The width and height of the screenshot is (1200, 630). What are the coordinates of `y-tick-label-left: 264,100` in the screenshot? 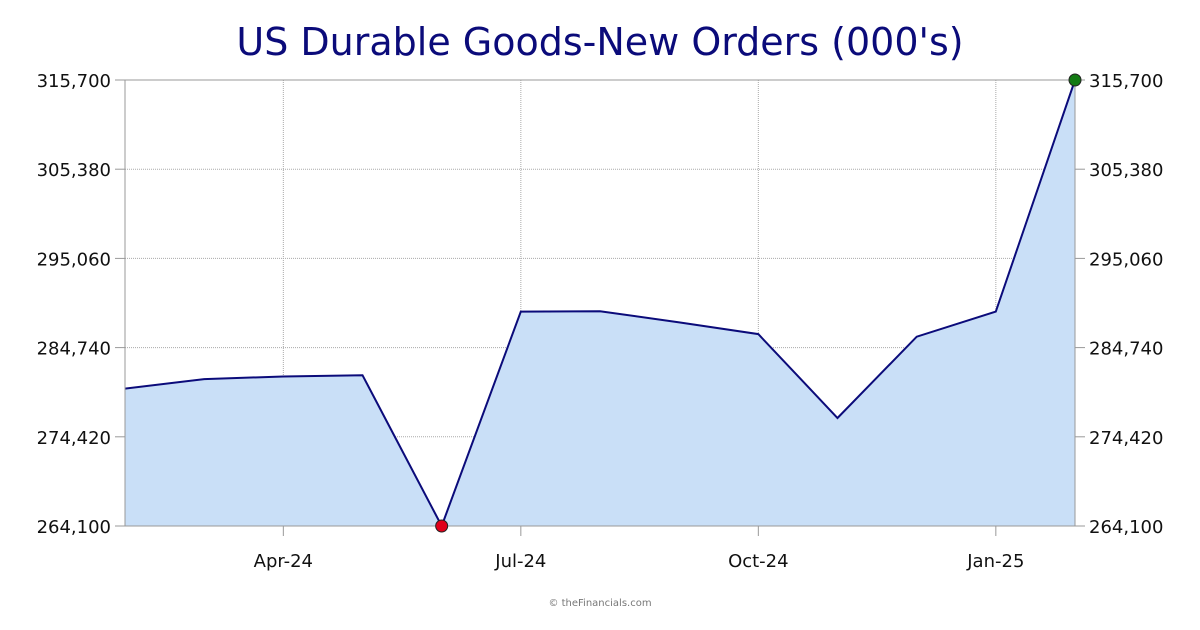 It's located at (74, 527).